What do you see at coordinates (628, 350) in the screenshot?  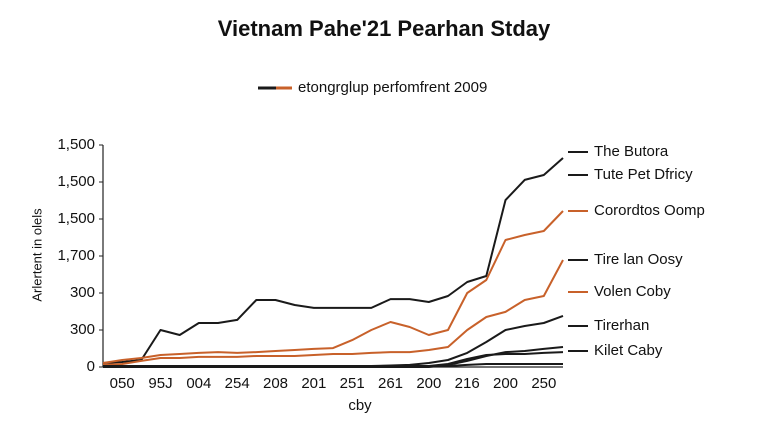 I see `series-label: Kilet Caby` at bounding box center [628, 350].